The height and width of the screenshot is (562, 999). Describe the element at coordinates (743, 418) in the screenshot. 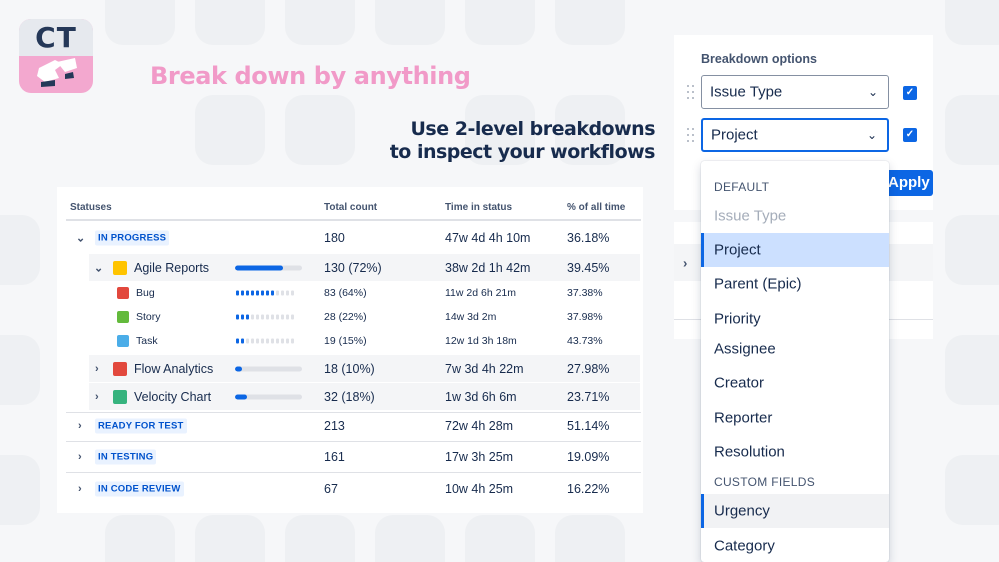

I see `option-label: Reporter` at that location.